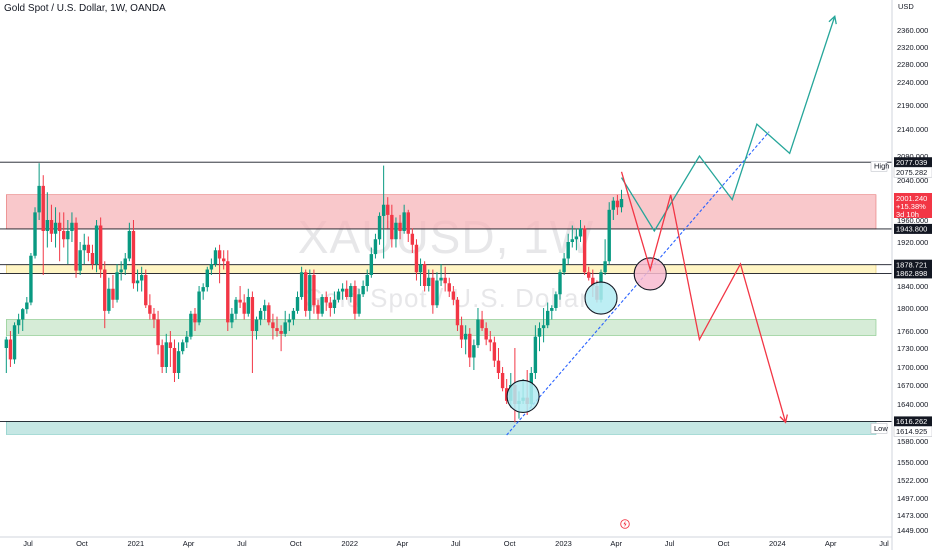  What do you see at coordinates (563, 543) in the screenshot?
I see `x-tick-label: 2023` at bounding box center [563, 543].